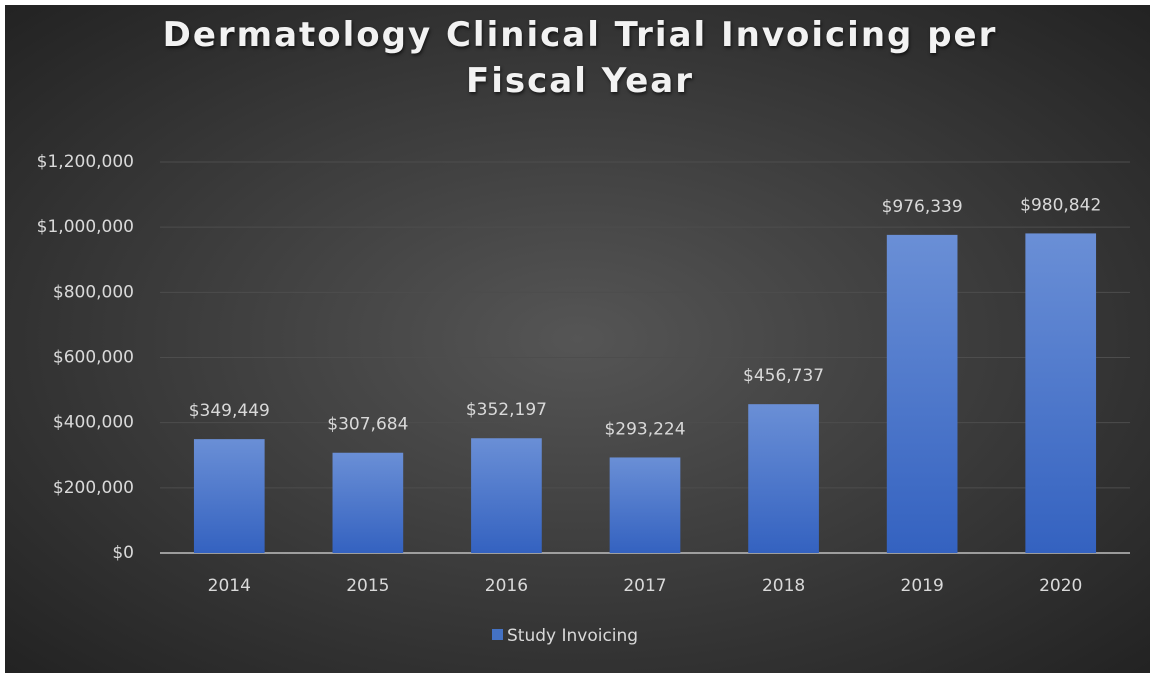 The height and width of the screenshot is (677, 1156). I want to click on x-tick-label: 2018, so click(783, 586).